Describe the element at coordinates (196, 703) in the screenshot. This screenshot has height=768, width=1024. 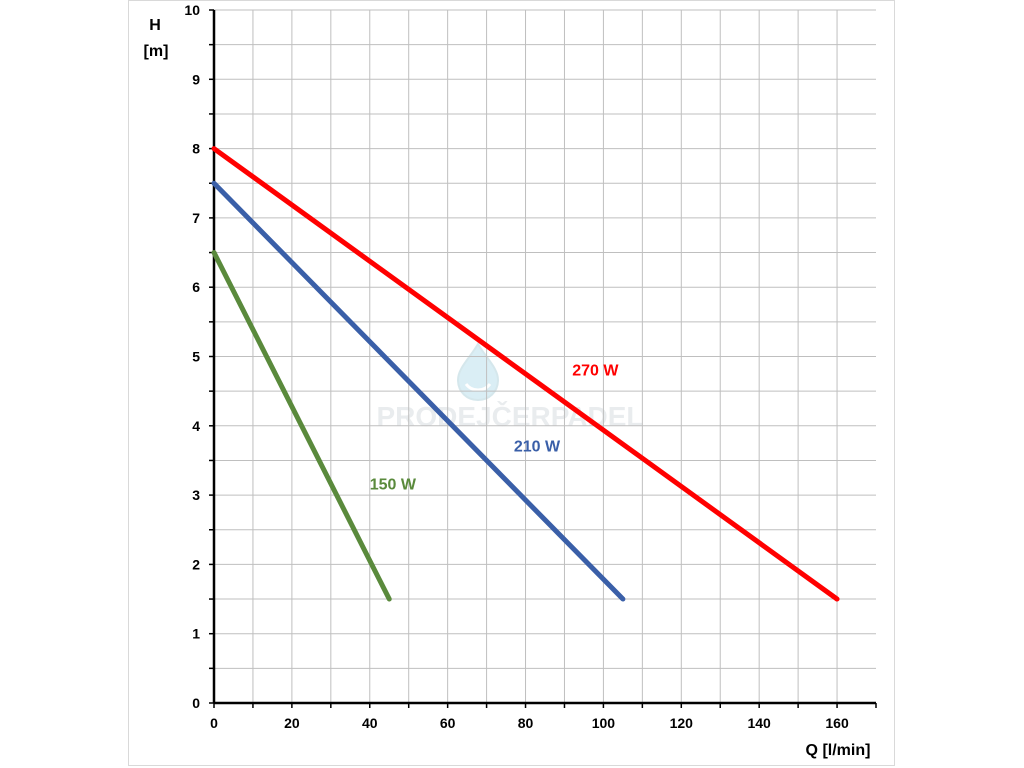
I see `y-tick-label: 0` at that location.